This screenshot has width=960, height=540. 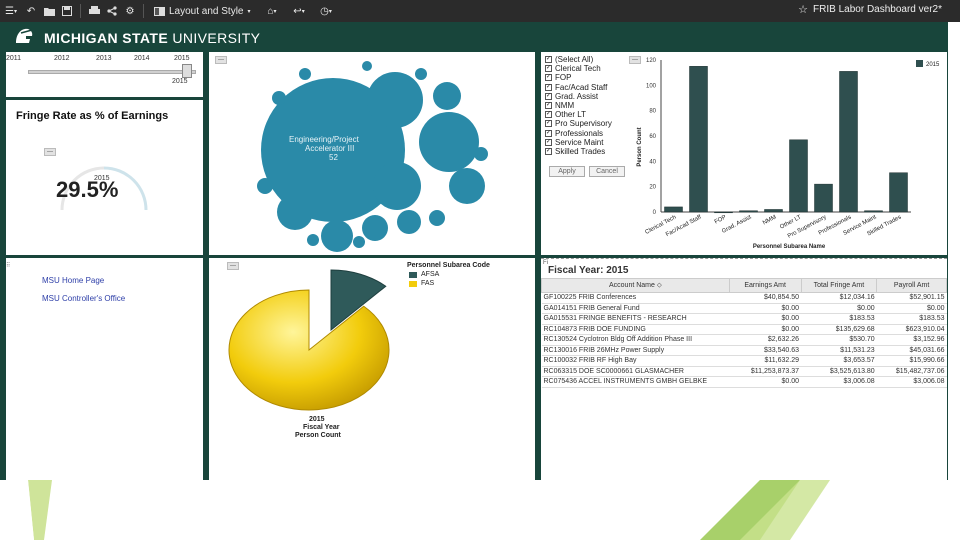 I want to click on year-slider-track, so click(x=112, y=72).